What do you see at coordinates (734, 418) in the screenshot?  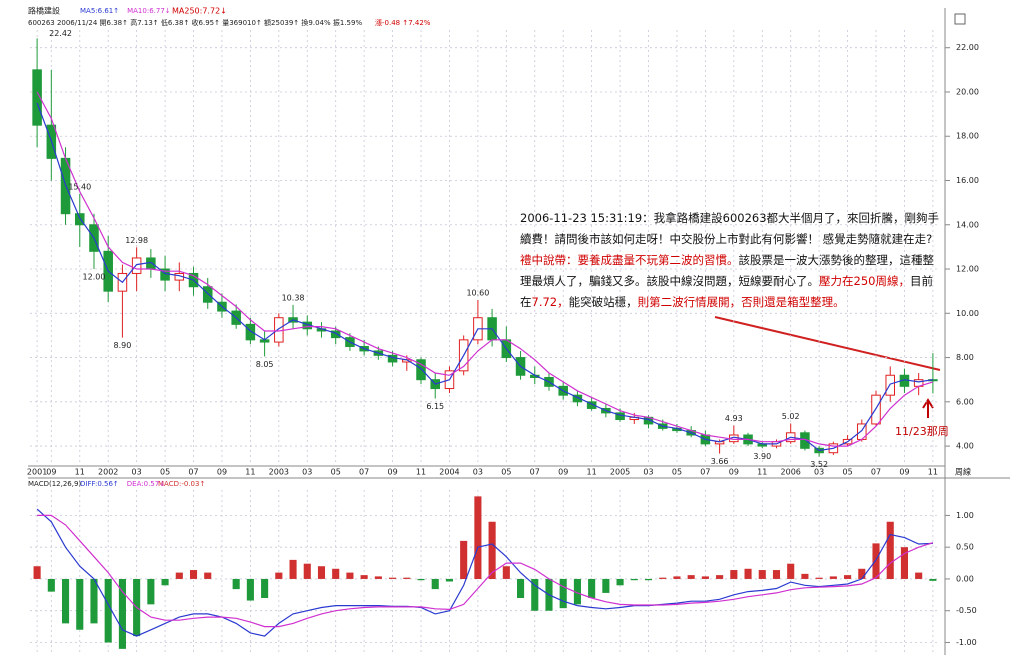 I see `peak-label: 4.93` at bounding box center [734, 418].